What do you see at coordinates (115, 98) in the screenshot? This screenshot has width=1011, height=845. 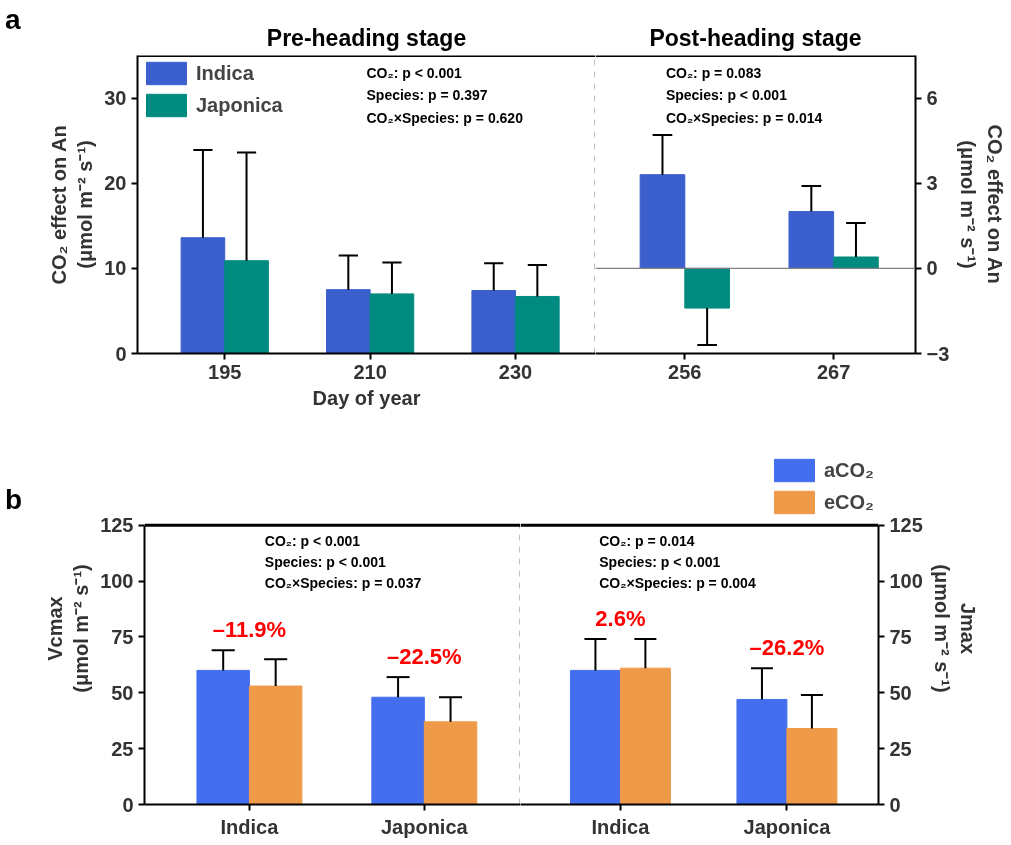 I see `y-tick-label: 30` at bounding box center [115, 98].